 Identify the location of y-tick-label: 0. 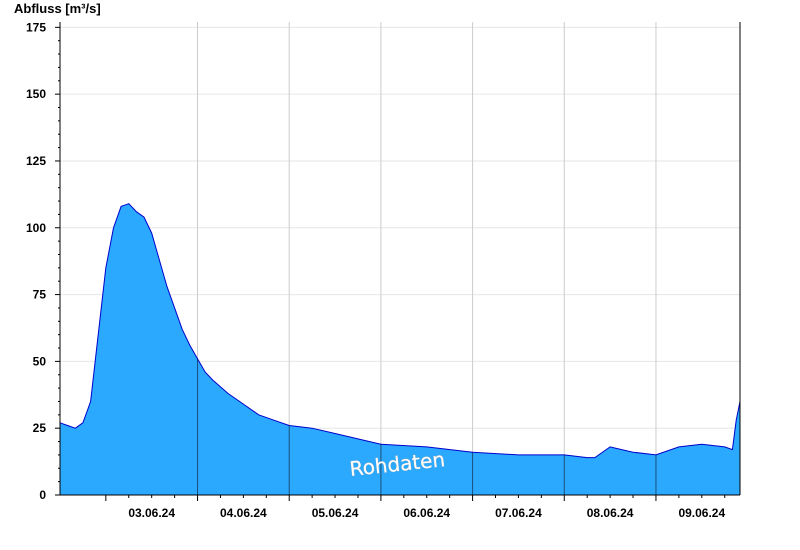
(42, 495).